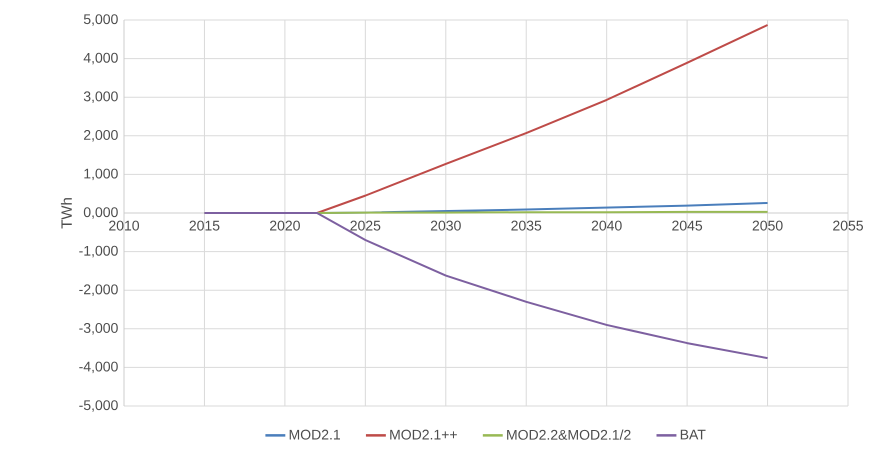  What do you see at coordinates (98, 368) in the screenshot?
I see `y-tick-label: -4,000` at bounding box center [98, 368].